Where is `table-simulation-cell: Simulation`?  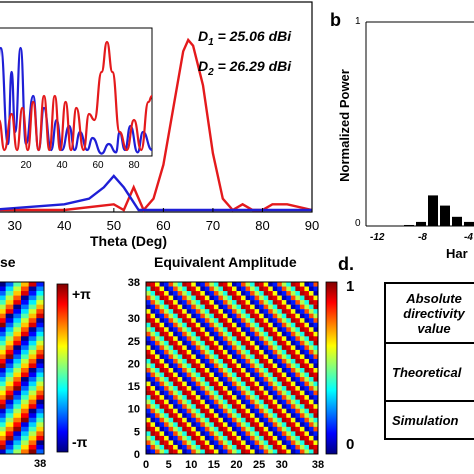
table-simulation-cell: Simulation is located at coordinates (429, 420).